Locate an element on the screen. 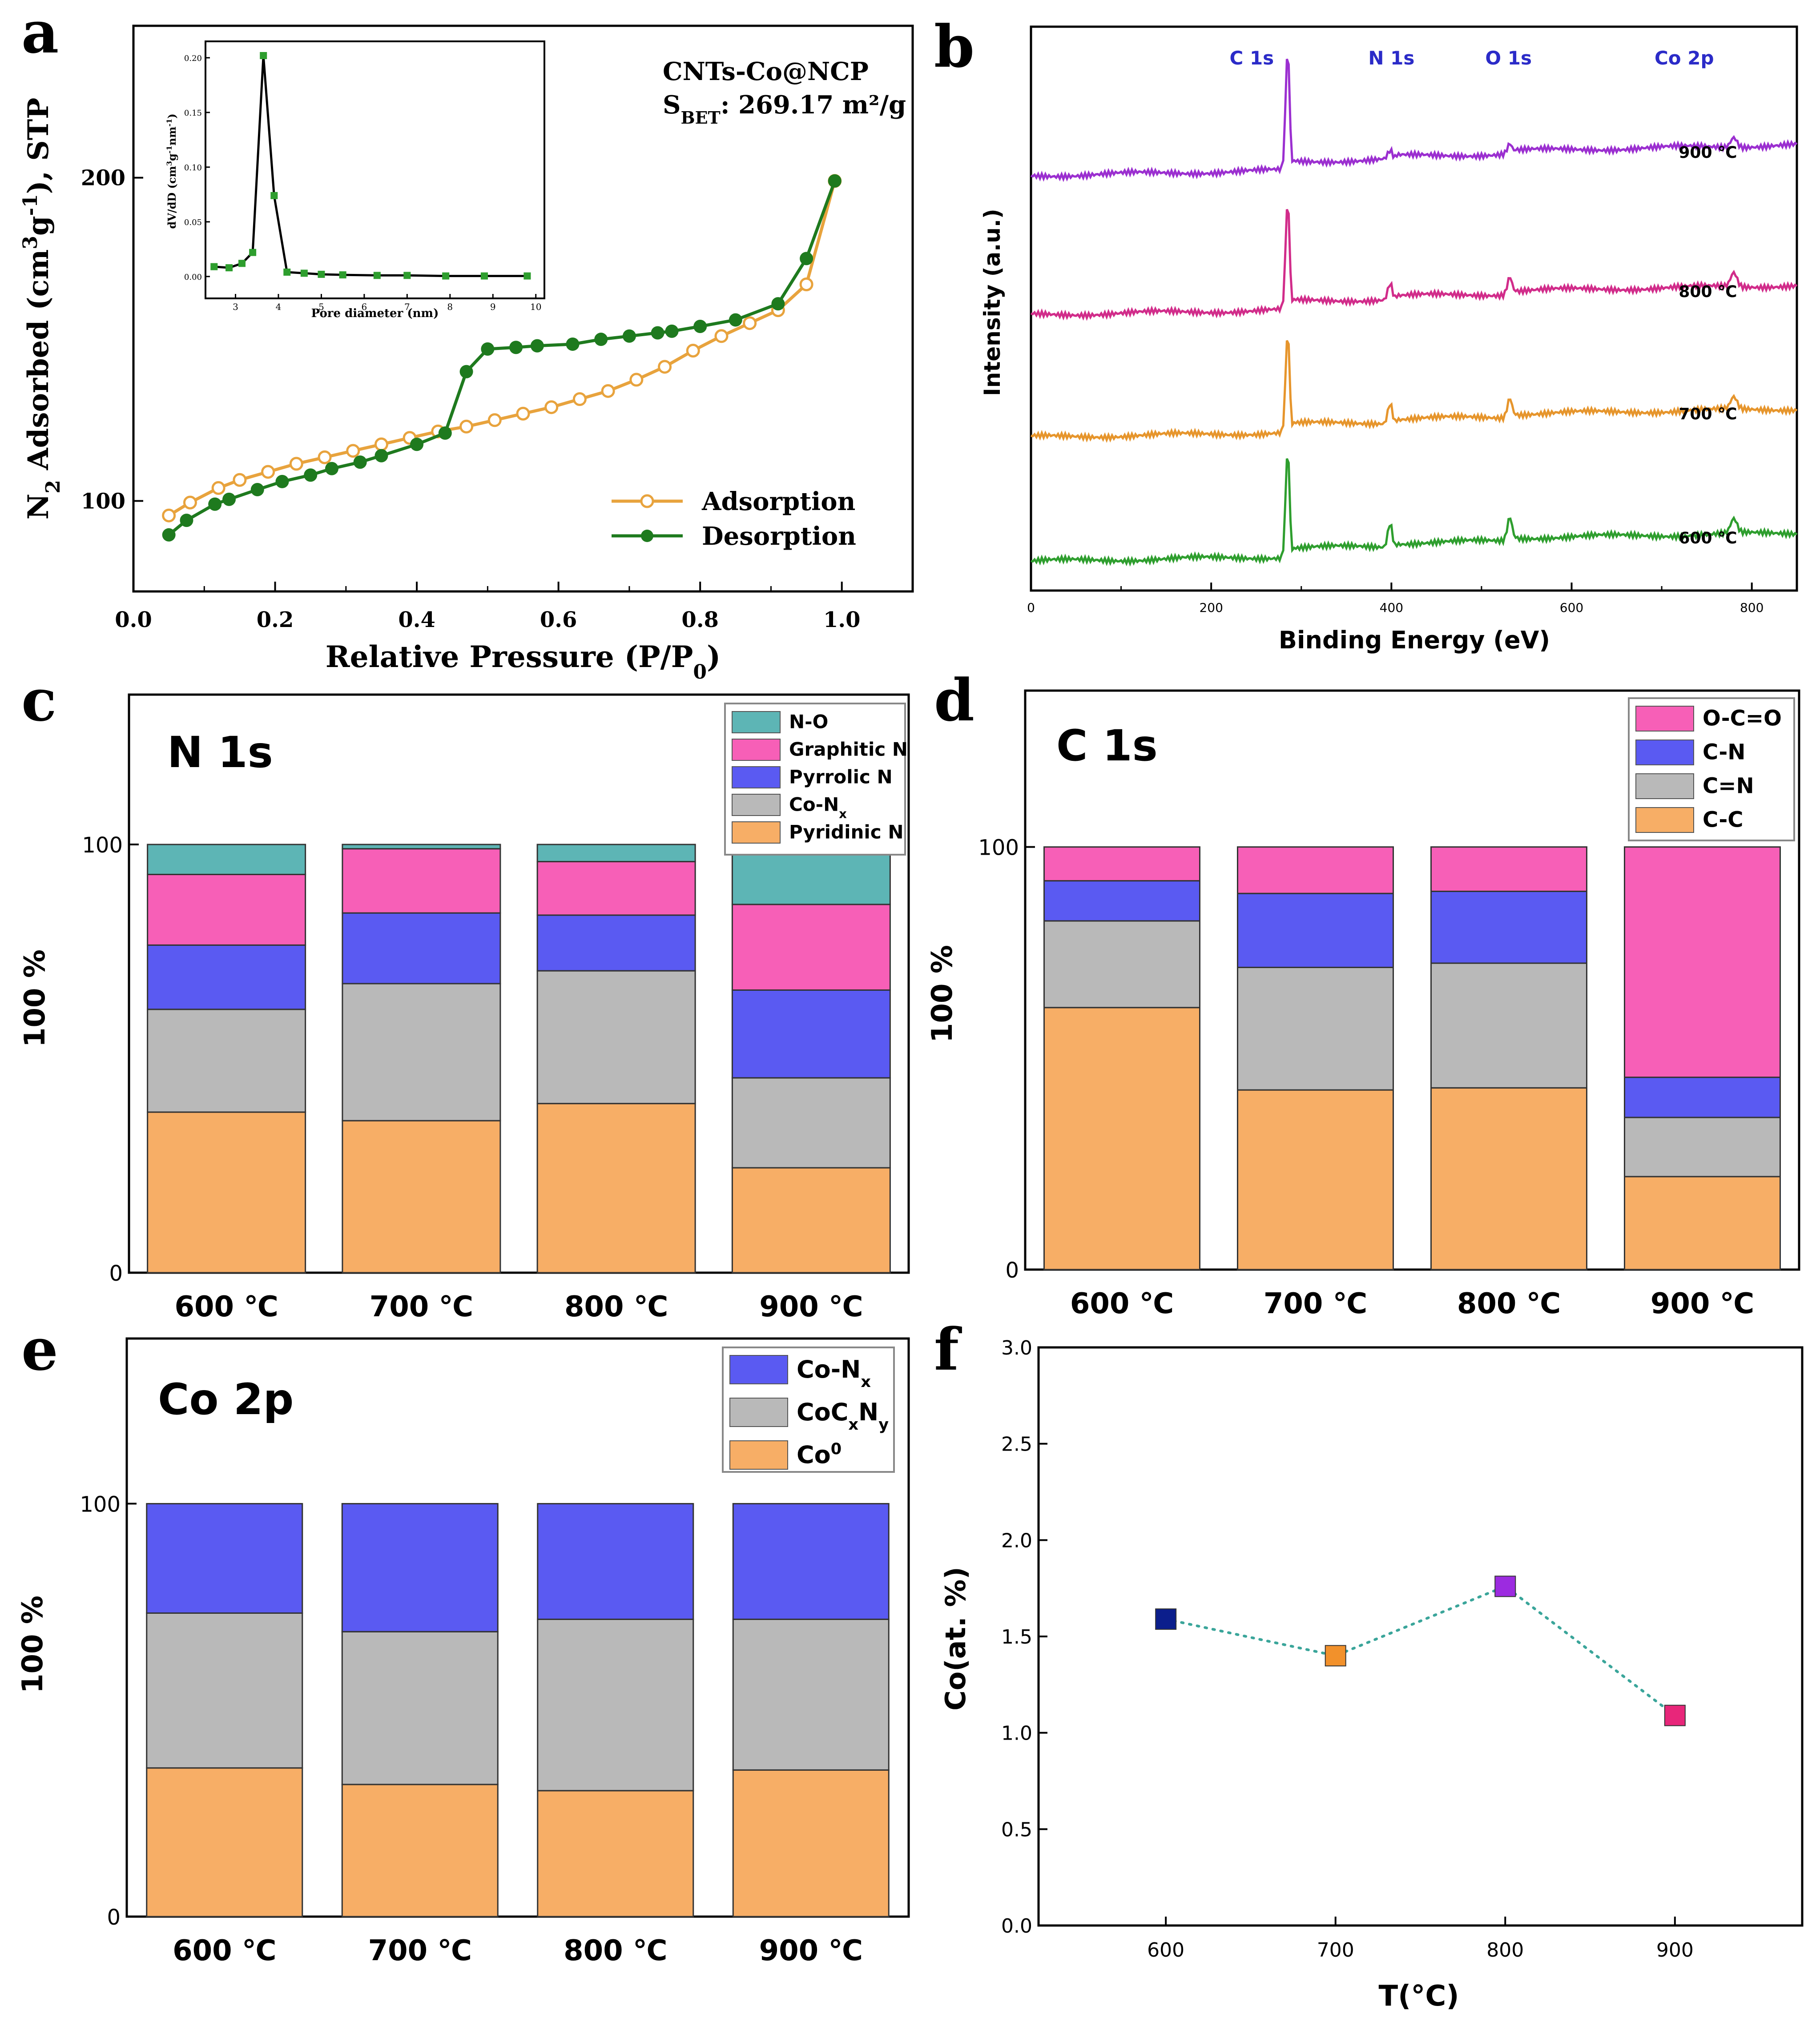  inset-x-tick-label: 4 is located at coordinates (279, 306).